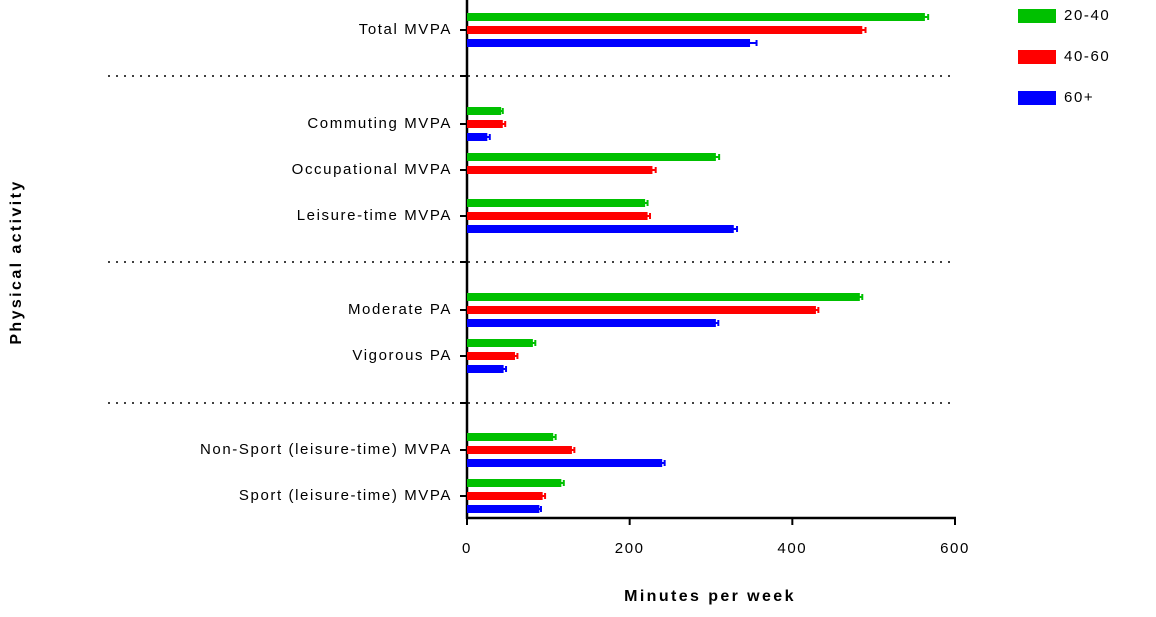 This screenshot has height=617, width=1156. What do you see at coordinates (374, 215) in the screenshot?
I see `y-tick-label: Leisure-time MVPA` at bounding box center [374, 215].